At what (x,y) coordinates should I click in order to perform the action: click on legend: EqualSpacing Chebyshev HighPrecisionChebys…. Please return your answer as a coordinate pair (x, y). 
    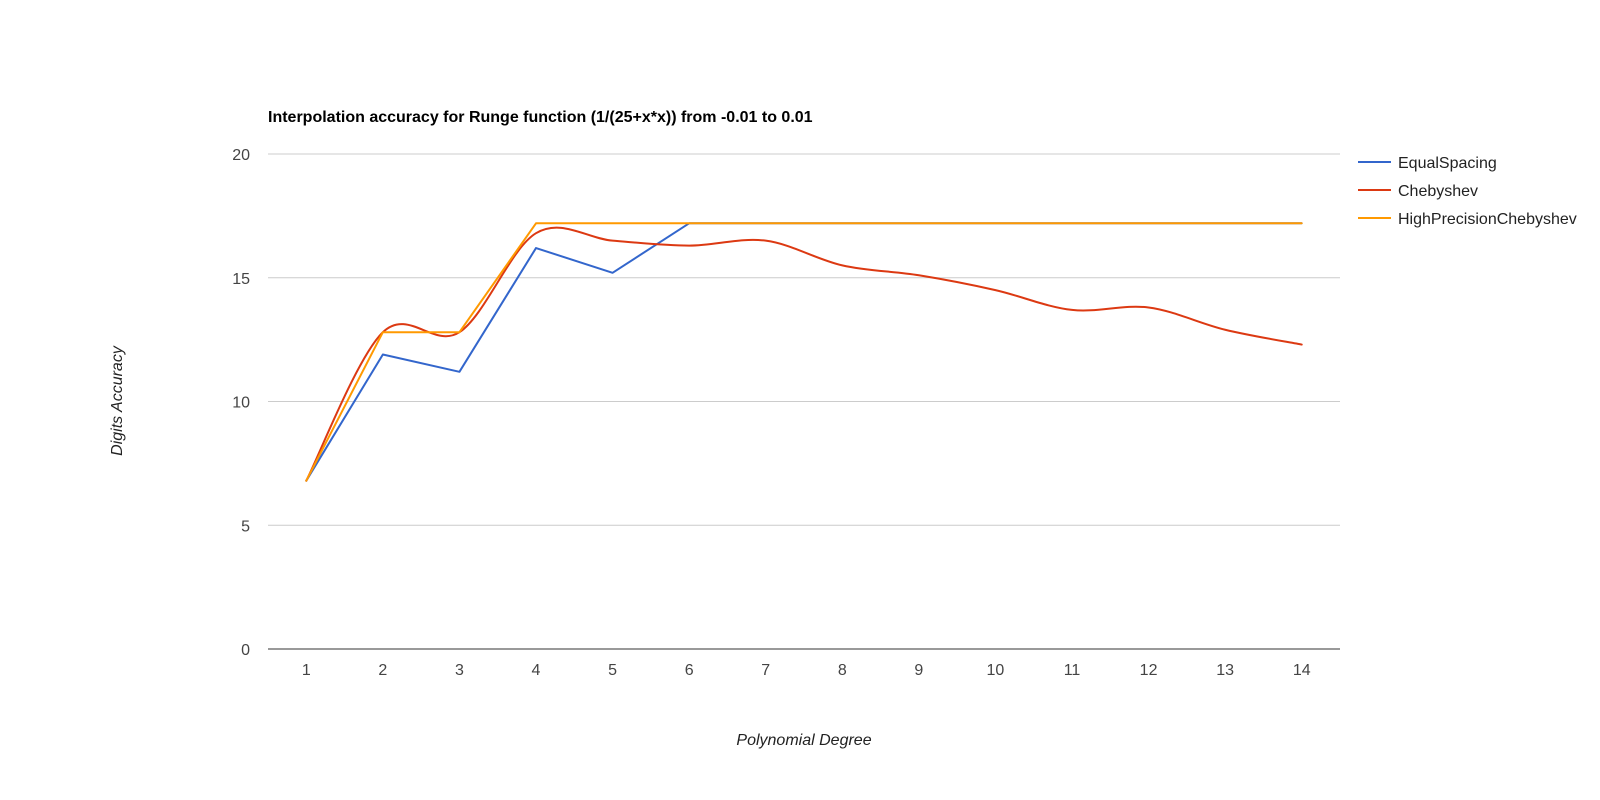
    Looking at the image, I should click on (1467, 191).